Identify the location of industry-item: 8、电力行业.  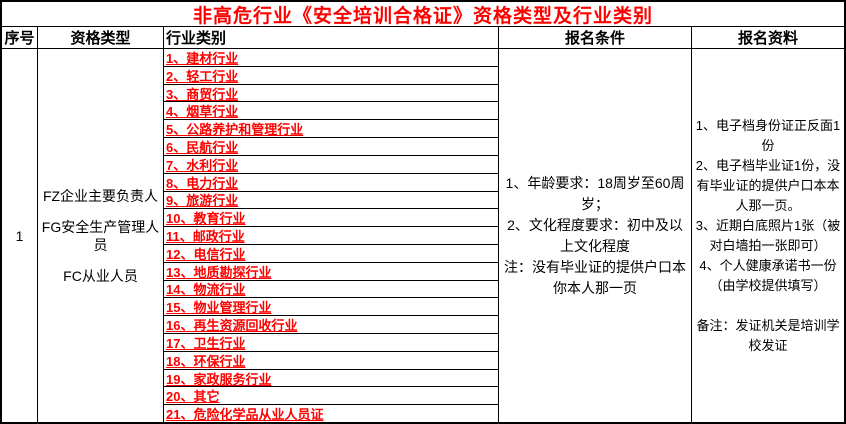
(331, 183).